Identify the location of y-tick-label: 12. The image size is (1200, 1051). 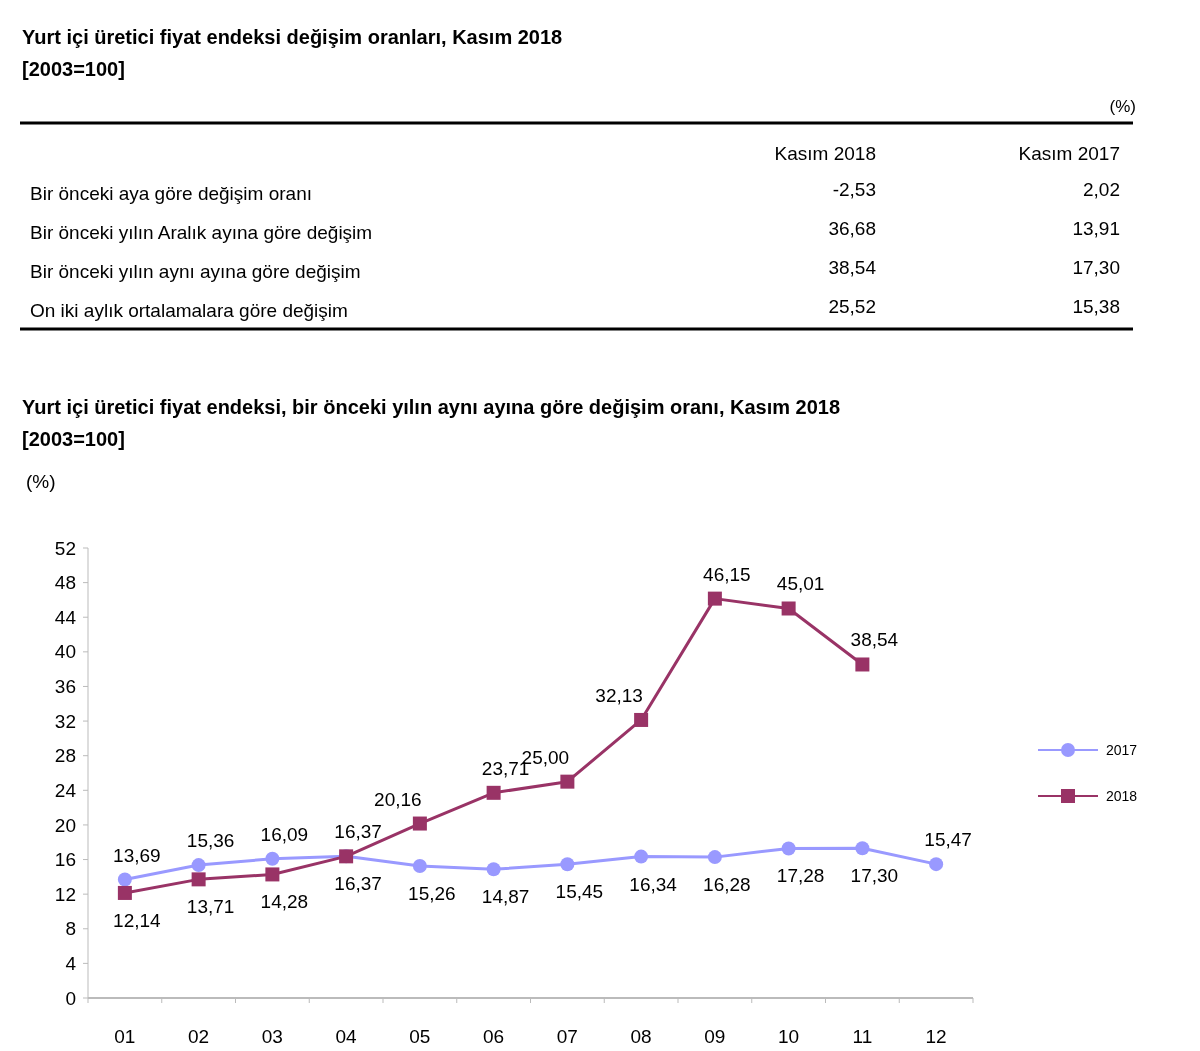
(65, 894).